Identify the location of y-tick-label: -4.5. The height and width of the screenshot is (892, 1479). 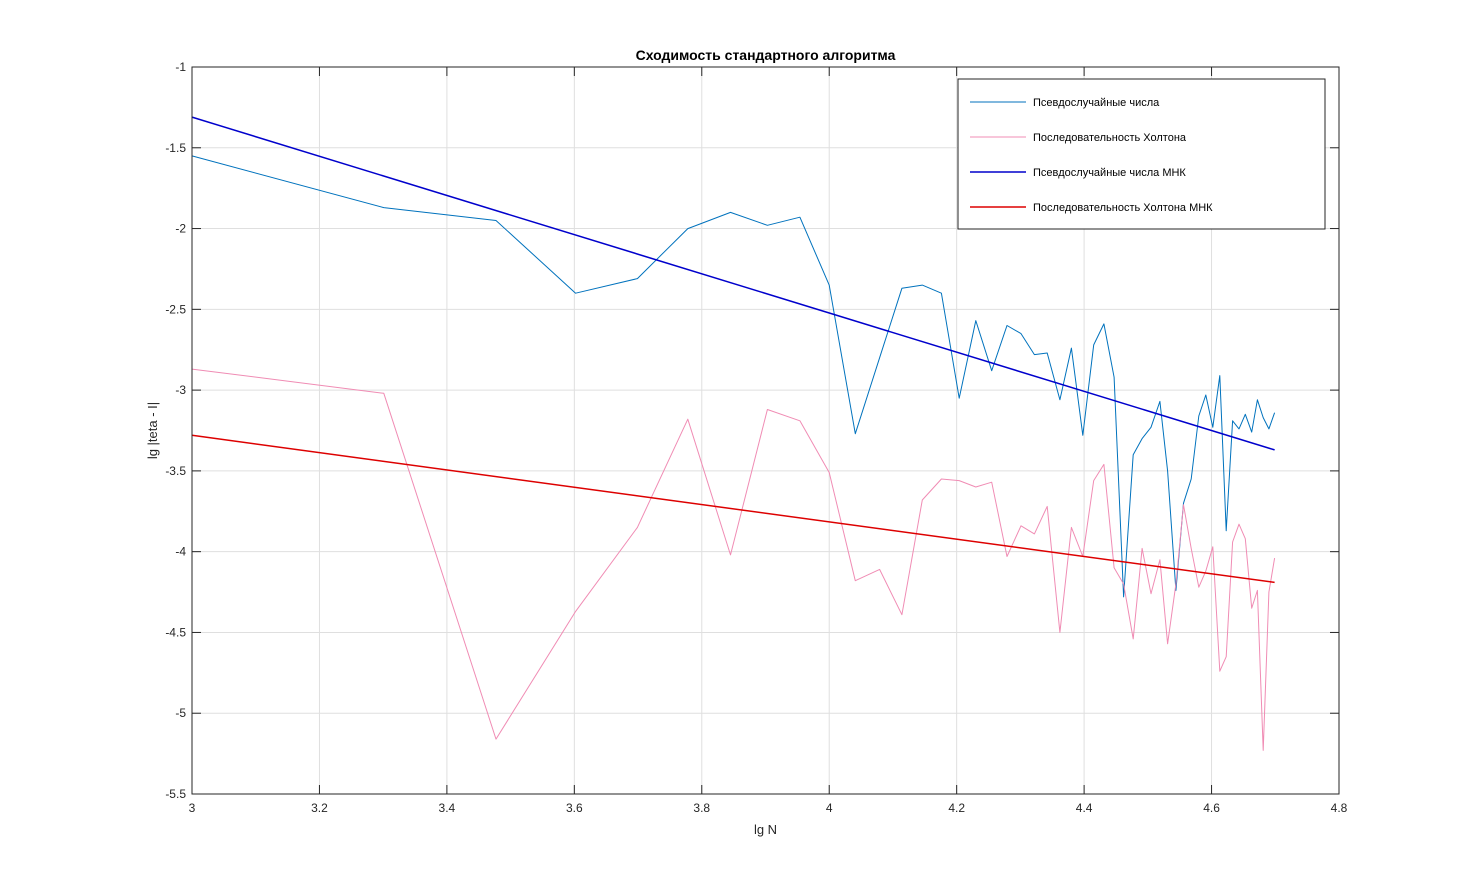
(175, 632).